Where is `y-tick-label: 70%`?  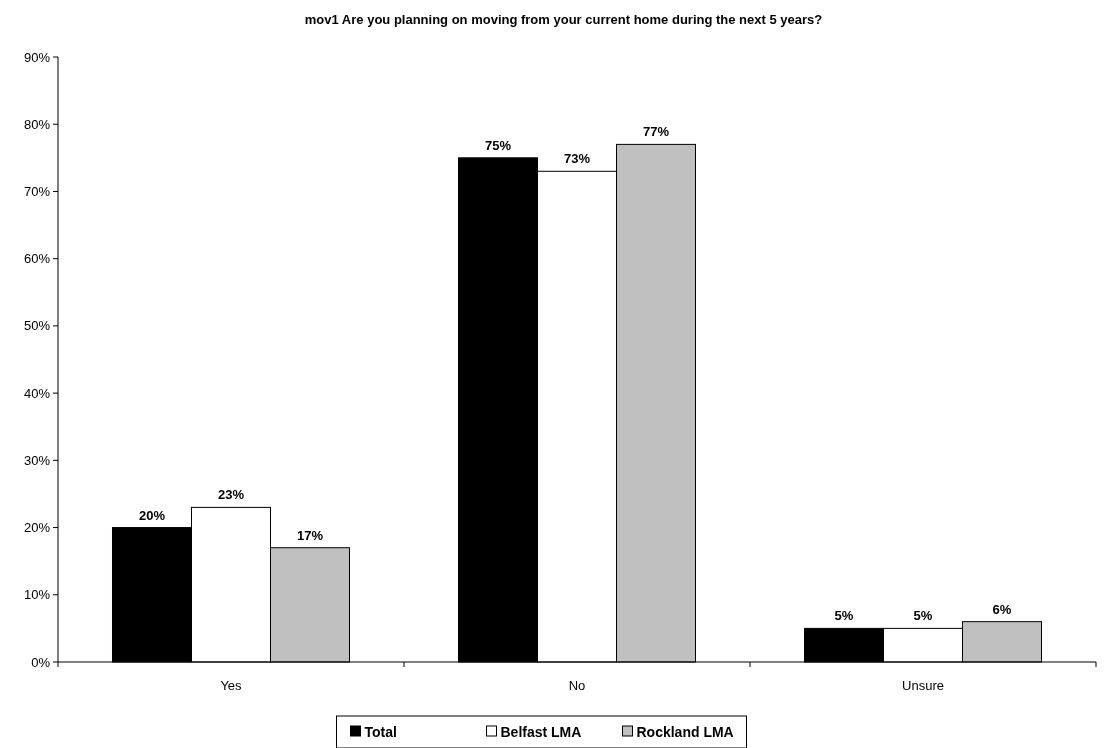
y-tick-label: 70% is located at coordinates (37, 191).